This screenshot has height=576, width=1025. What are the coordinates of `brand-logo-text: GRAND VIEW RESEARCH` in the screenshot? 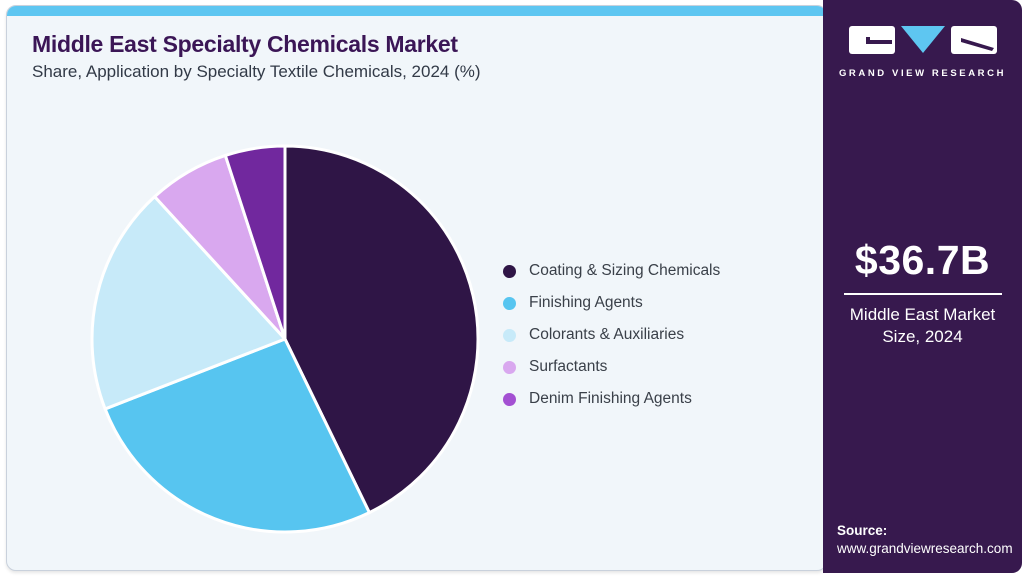 It's located at (922, 73).